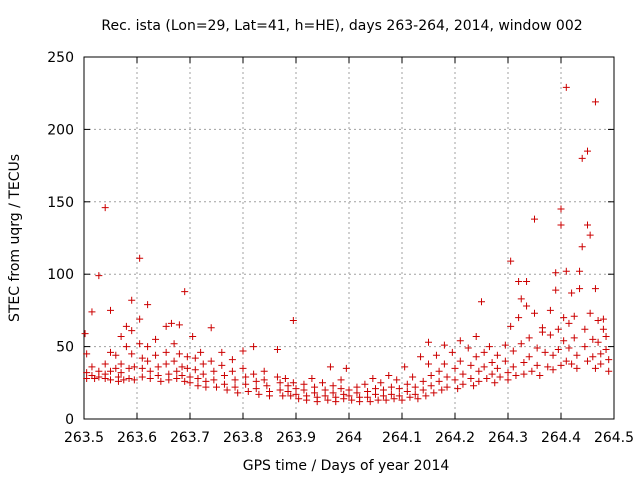 This screenshot has width=640, height=480. What do you see at coordinates (60, 58) in the screenshot?
I see `y-tick-label: 250` at bounding box center [60, 58].